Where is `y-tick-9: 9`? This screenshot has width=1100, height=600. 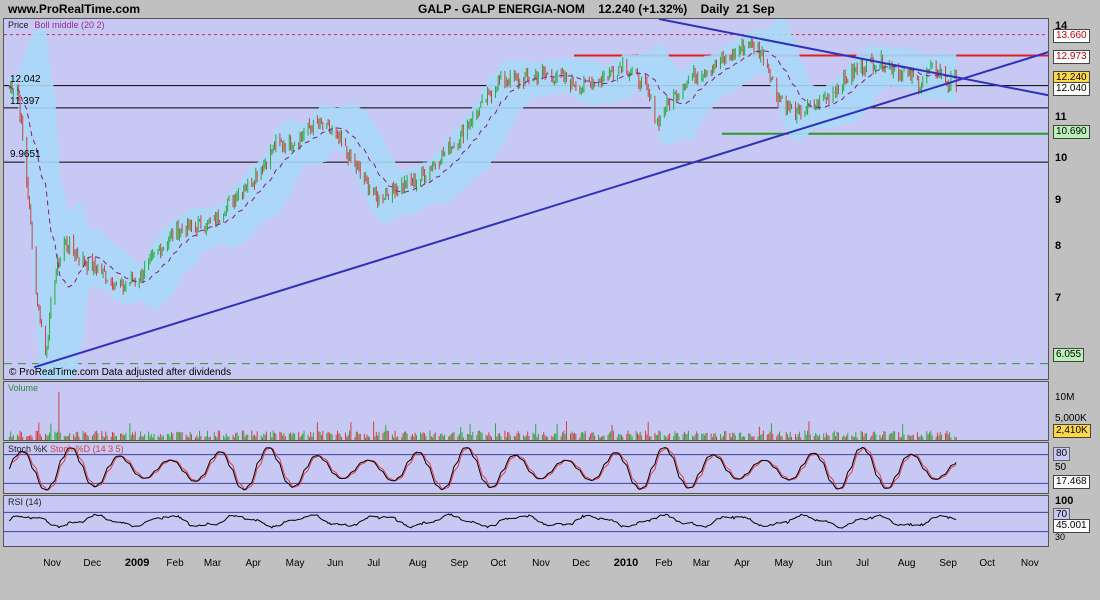 y-tick-9: 9 is located at coordinates (1058, 200).